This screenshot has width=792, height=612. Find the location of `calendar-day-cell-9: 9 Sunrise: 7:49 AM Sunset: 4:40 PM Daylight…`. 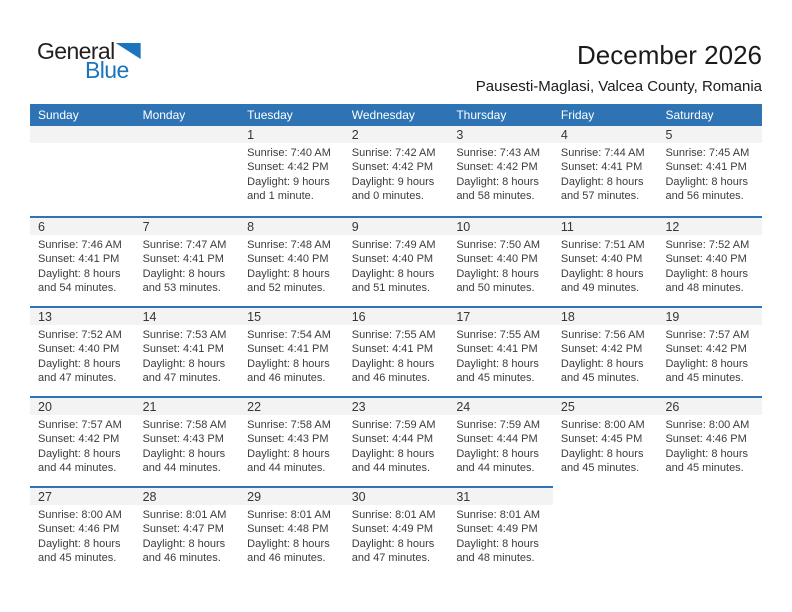

calendar-day-cell-9: 9 Sunrise: 7:49 AM Sunset: 4:40 PM Daylight… is located at coordinates (396, 261).